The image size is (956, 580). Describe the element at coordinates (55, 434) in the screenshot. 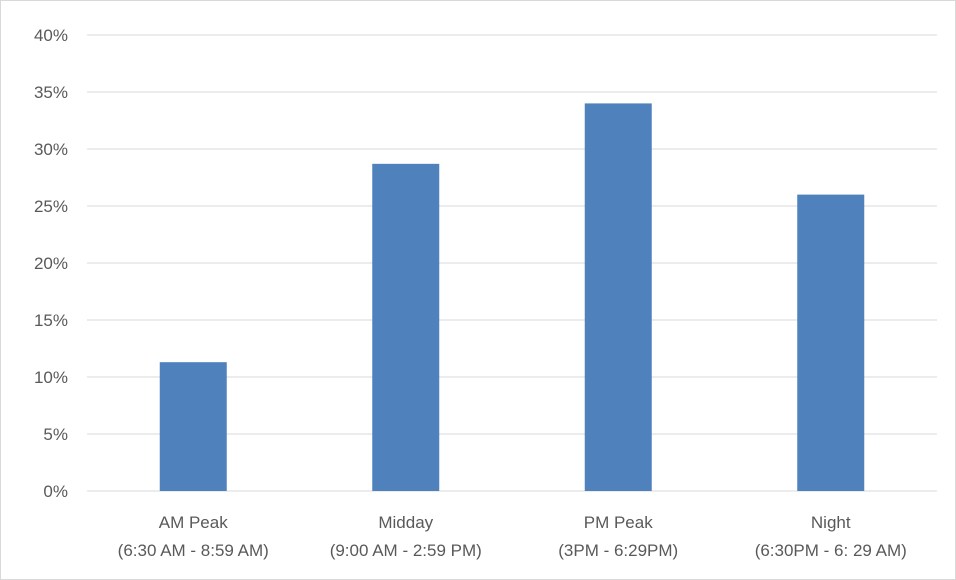

I see `y-tick-label: 5%` at that location.